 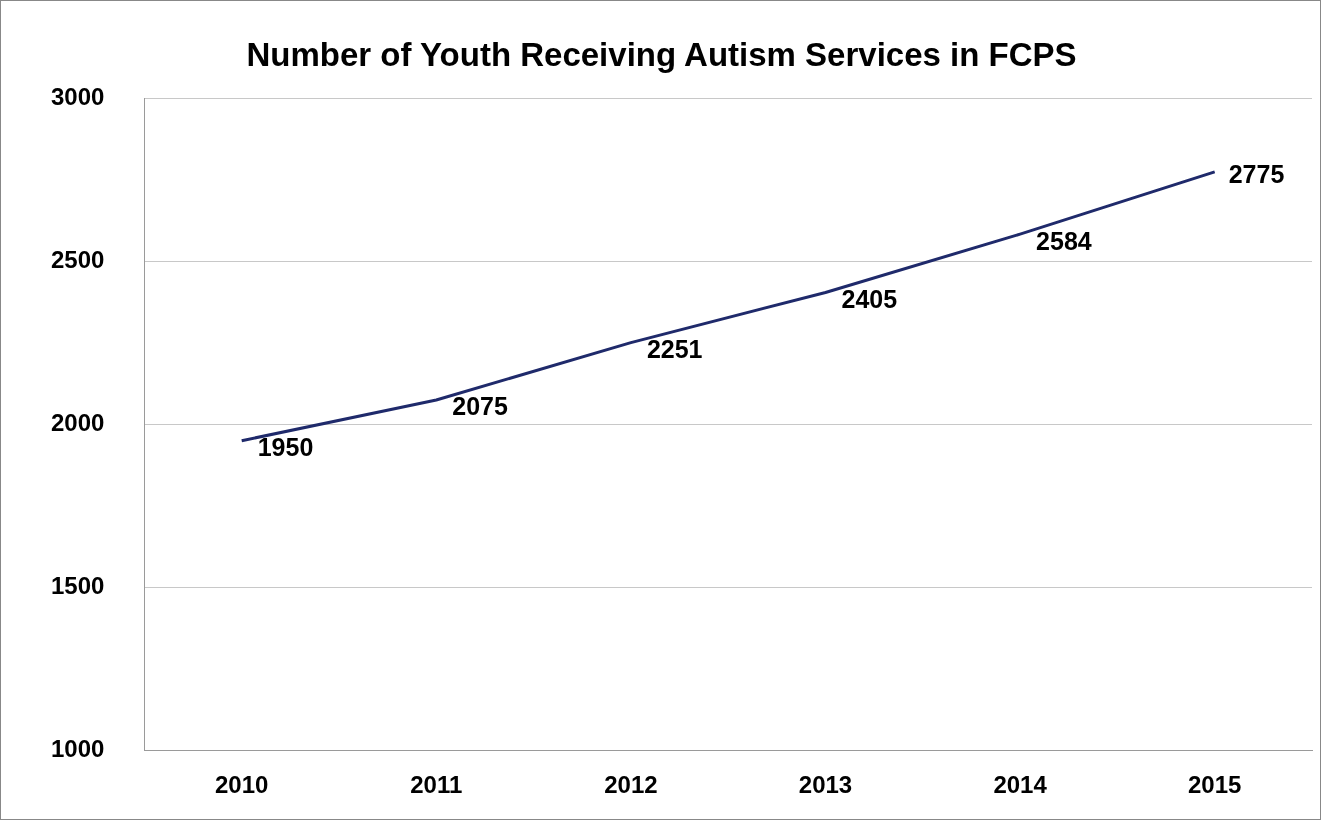 What do you see at coordinates (78, 97) in the screenshot?
I see `y-tick-label: 3000` at bounding box center [78, 97].